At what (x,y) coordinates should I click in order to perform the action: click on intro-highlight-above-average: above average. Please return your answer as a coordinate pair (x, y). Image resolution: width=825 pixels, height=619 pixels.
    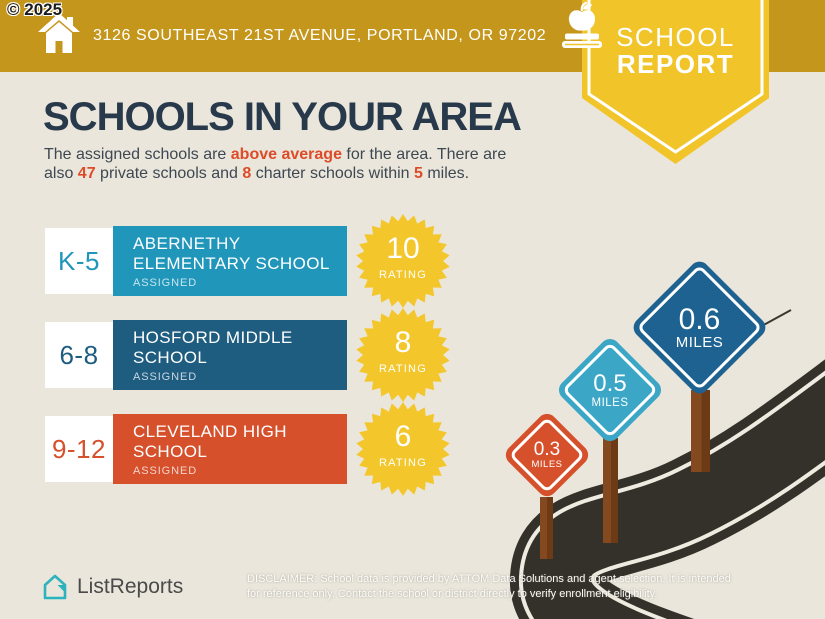
    Looking at the image, I should click on (286, 154).